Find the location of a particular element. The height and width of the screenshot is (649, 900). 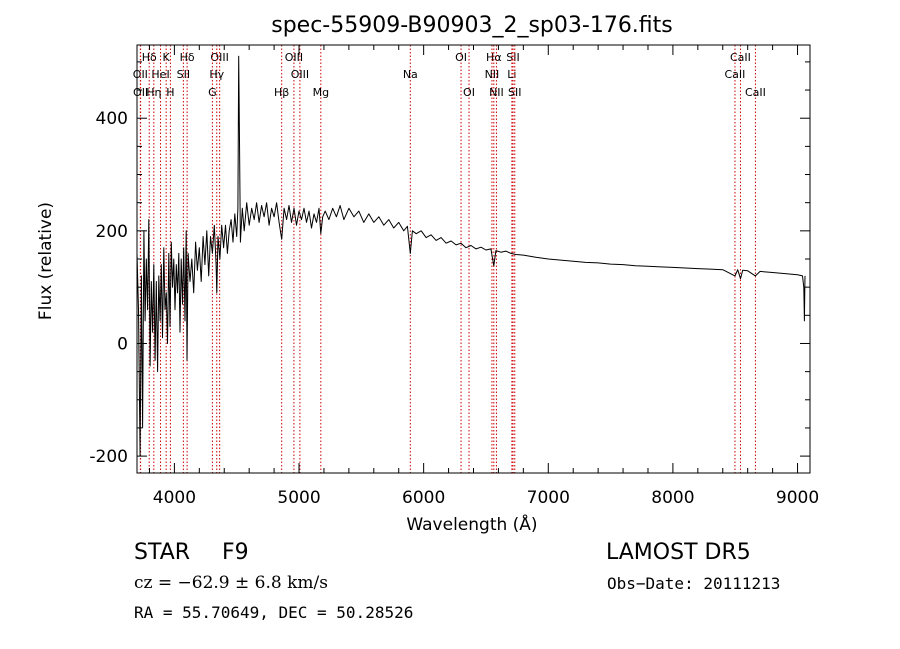

y-tick-label-2: 200 is located at coordinates (112, 232).